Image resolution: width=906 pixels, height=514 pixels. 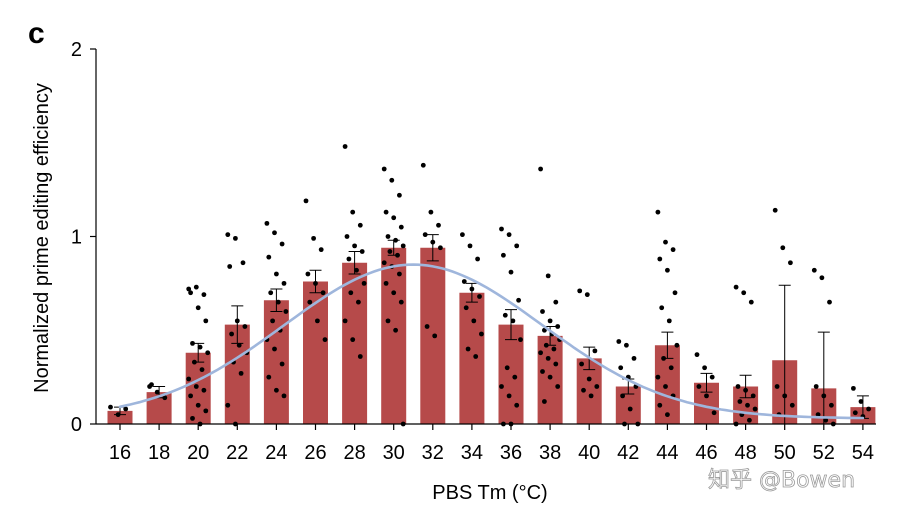 I want to click on x-tick-label: 20, so click(x=198, y=453).